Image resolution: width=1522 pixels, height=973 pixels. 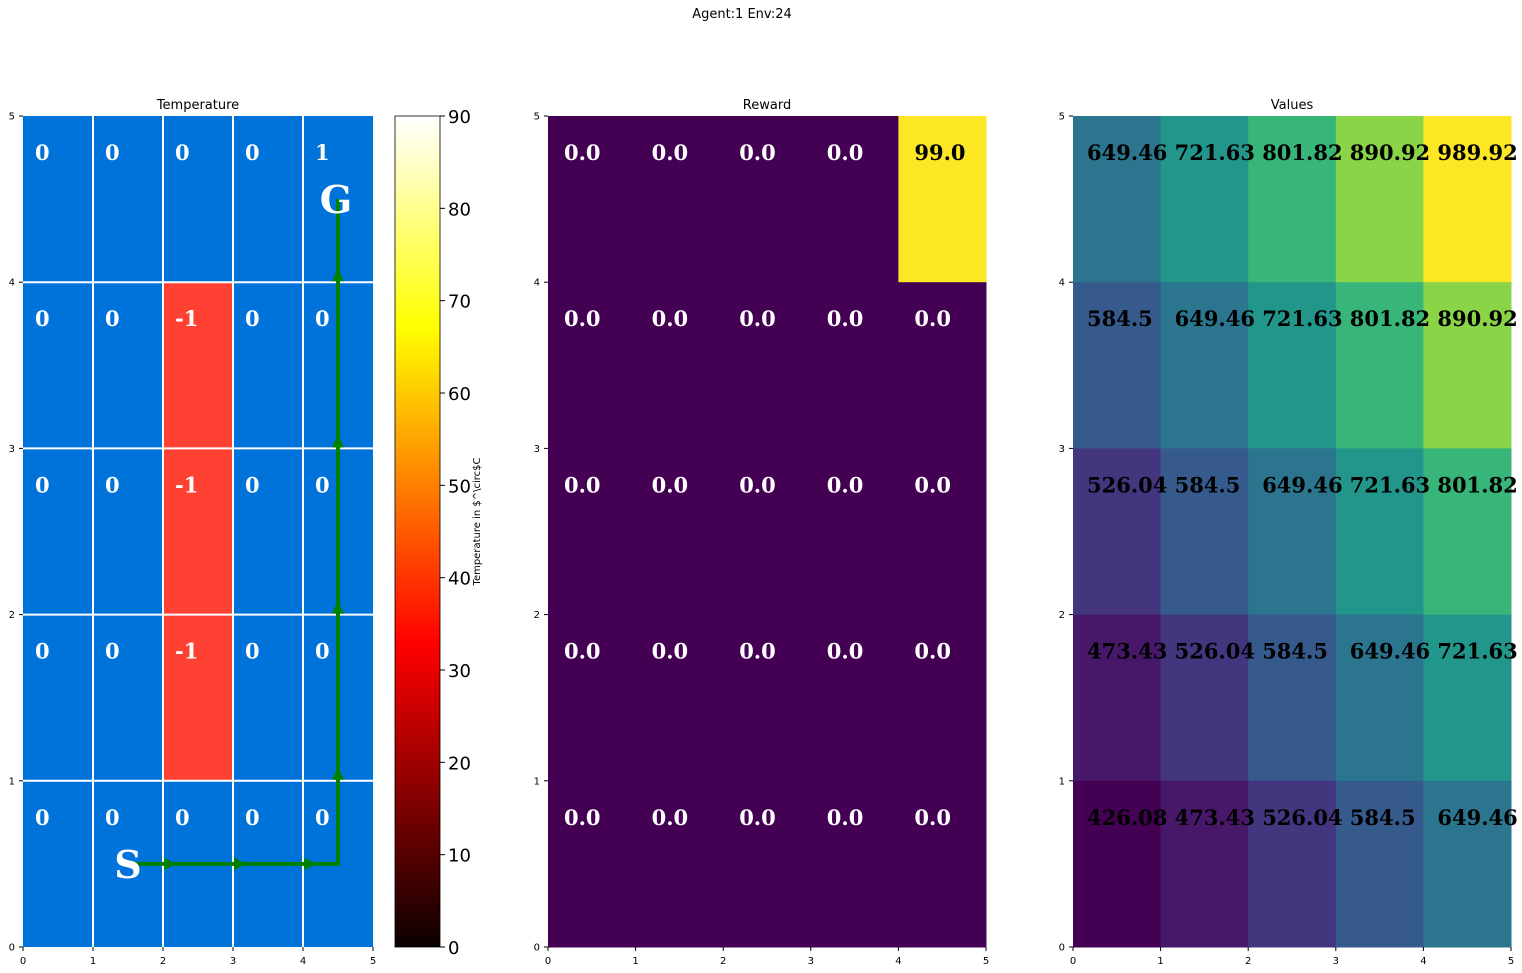 I want to click on values-cell-label: 890.92, so click(x=1390, y=152).